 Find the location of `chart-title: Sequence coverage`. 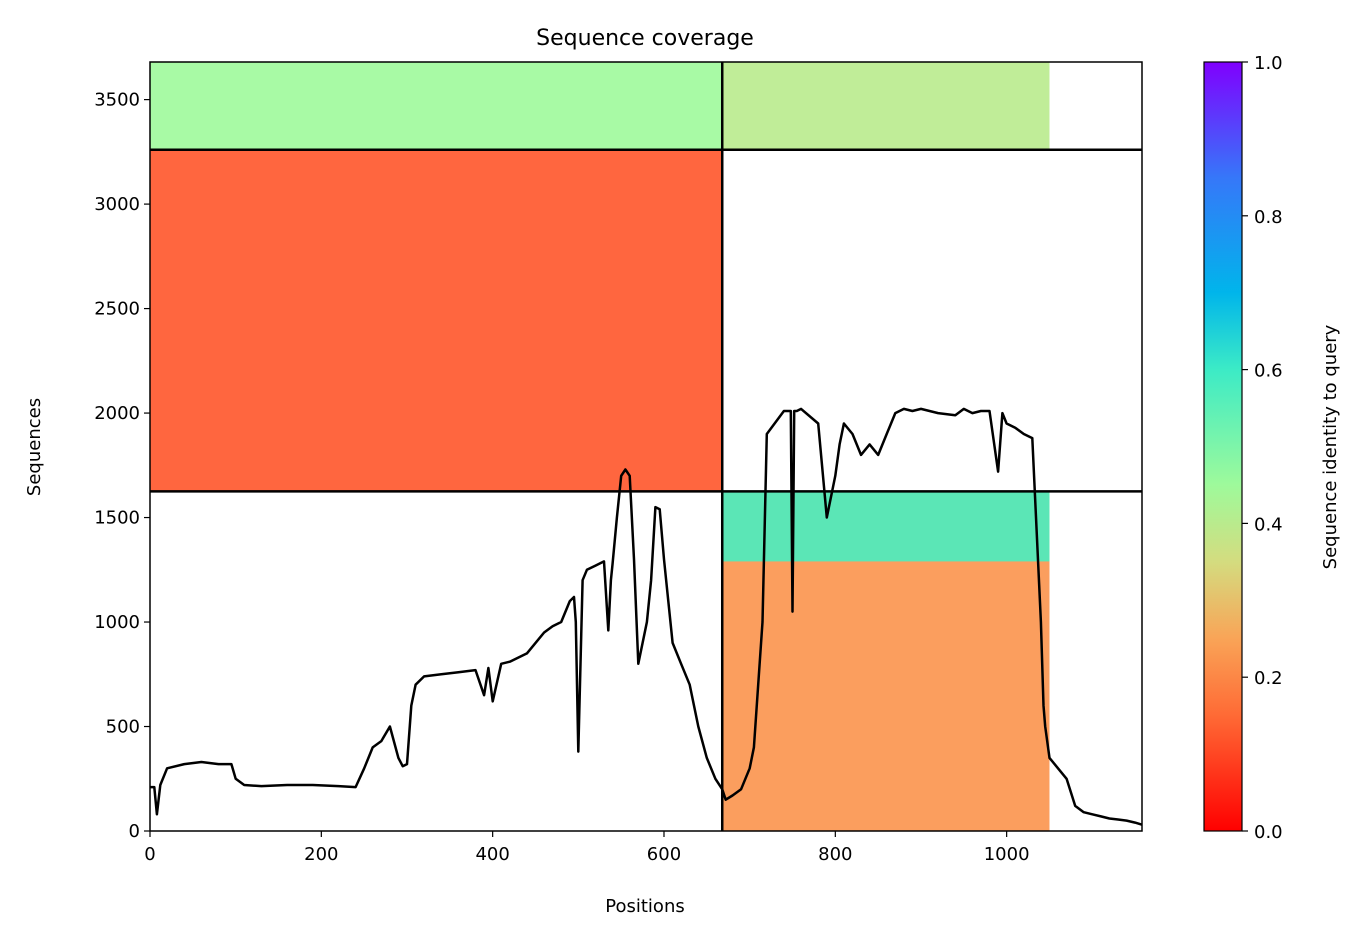

chart-title: Sequence coverage is located at coordinates (645, 38).